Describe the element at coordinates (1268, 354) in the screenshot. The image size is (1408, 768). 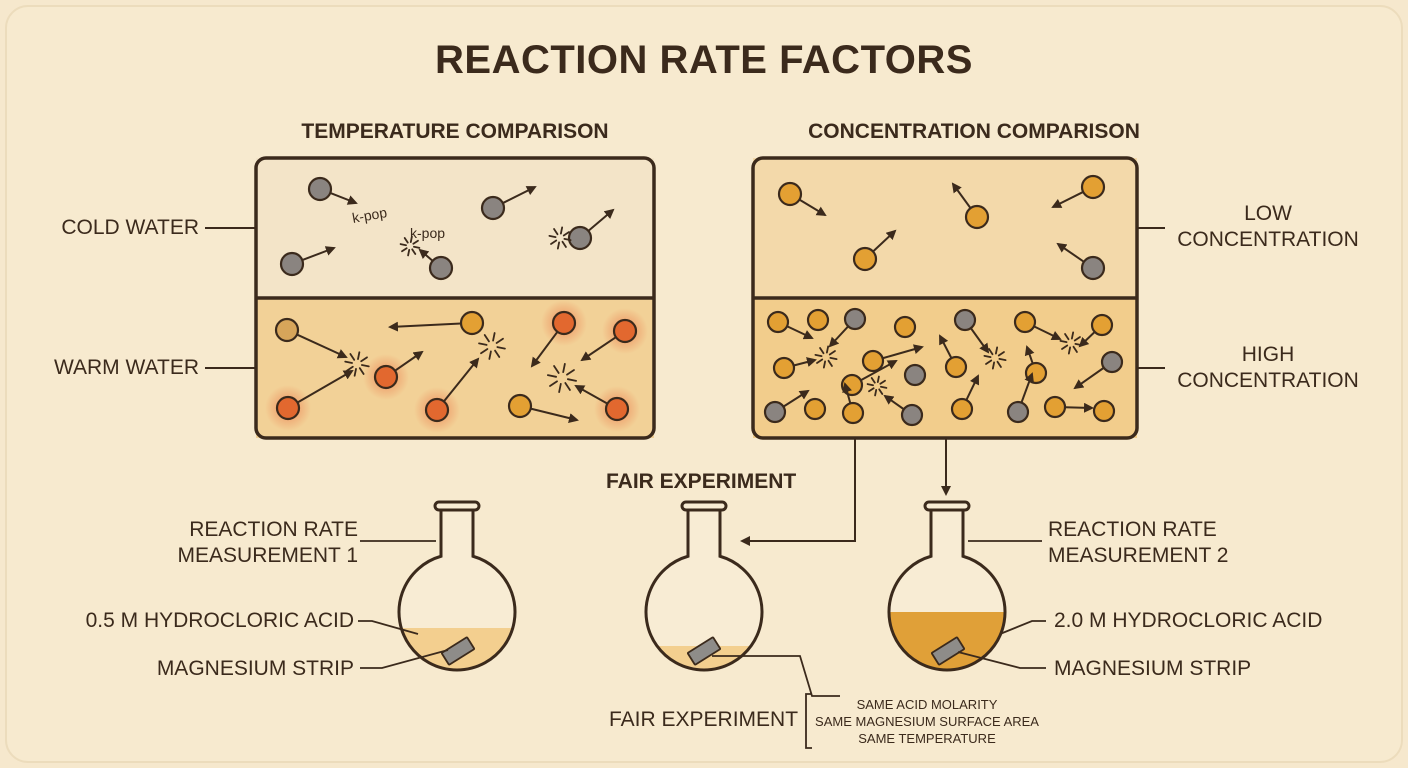
I see `high-label-line1: HIGH` at that location.